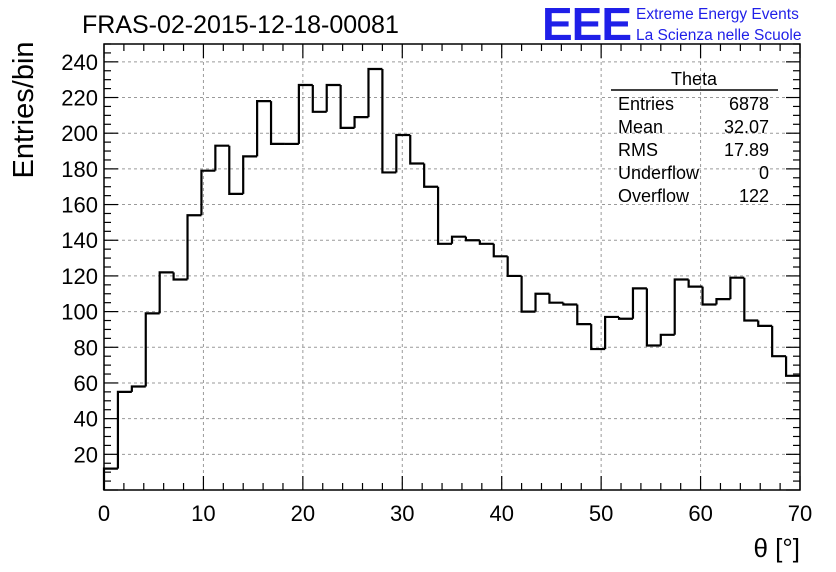 Image resolution: width=836 pixels, height=572 pixels. What do you see at coordinates (654, 196) in the screenshot?
I see `stats-overflow-label: Overflow` at bounding box center [654, 196].